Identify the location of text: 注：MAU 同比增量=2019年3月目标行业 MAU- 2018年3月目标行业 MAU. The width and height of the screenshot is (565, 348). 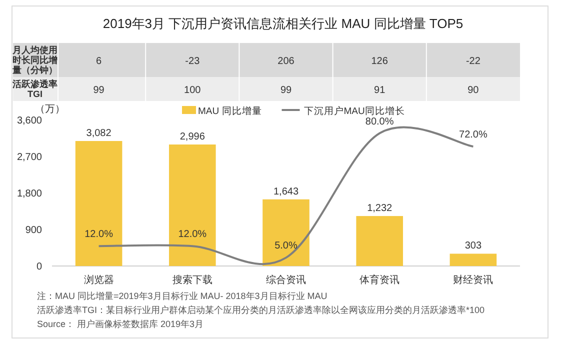
(182, 296).